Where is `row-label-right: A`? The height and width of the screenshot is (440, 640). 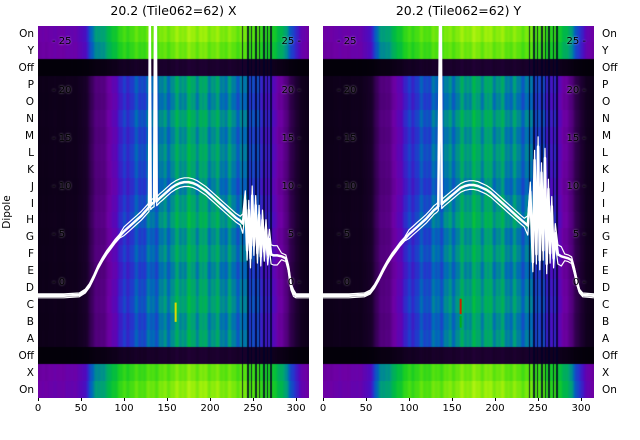 row-label-right: A is located at coordinates (606, 338).